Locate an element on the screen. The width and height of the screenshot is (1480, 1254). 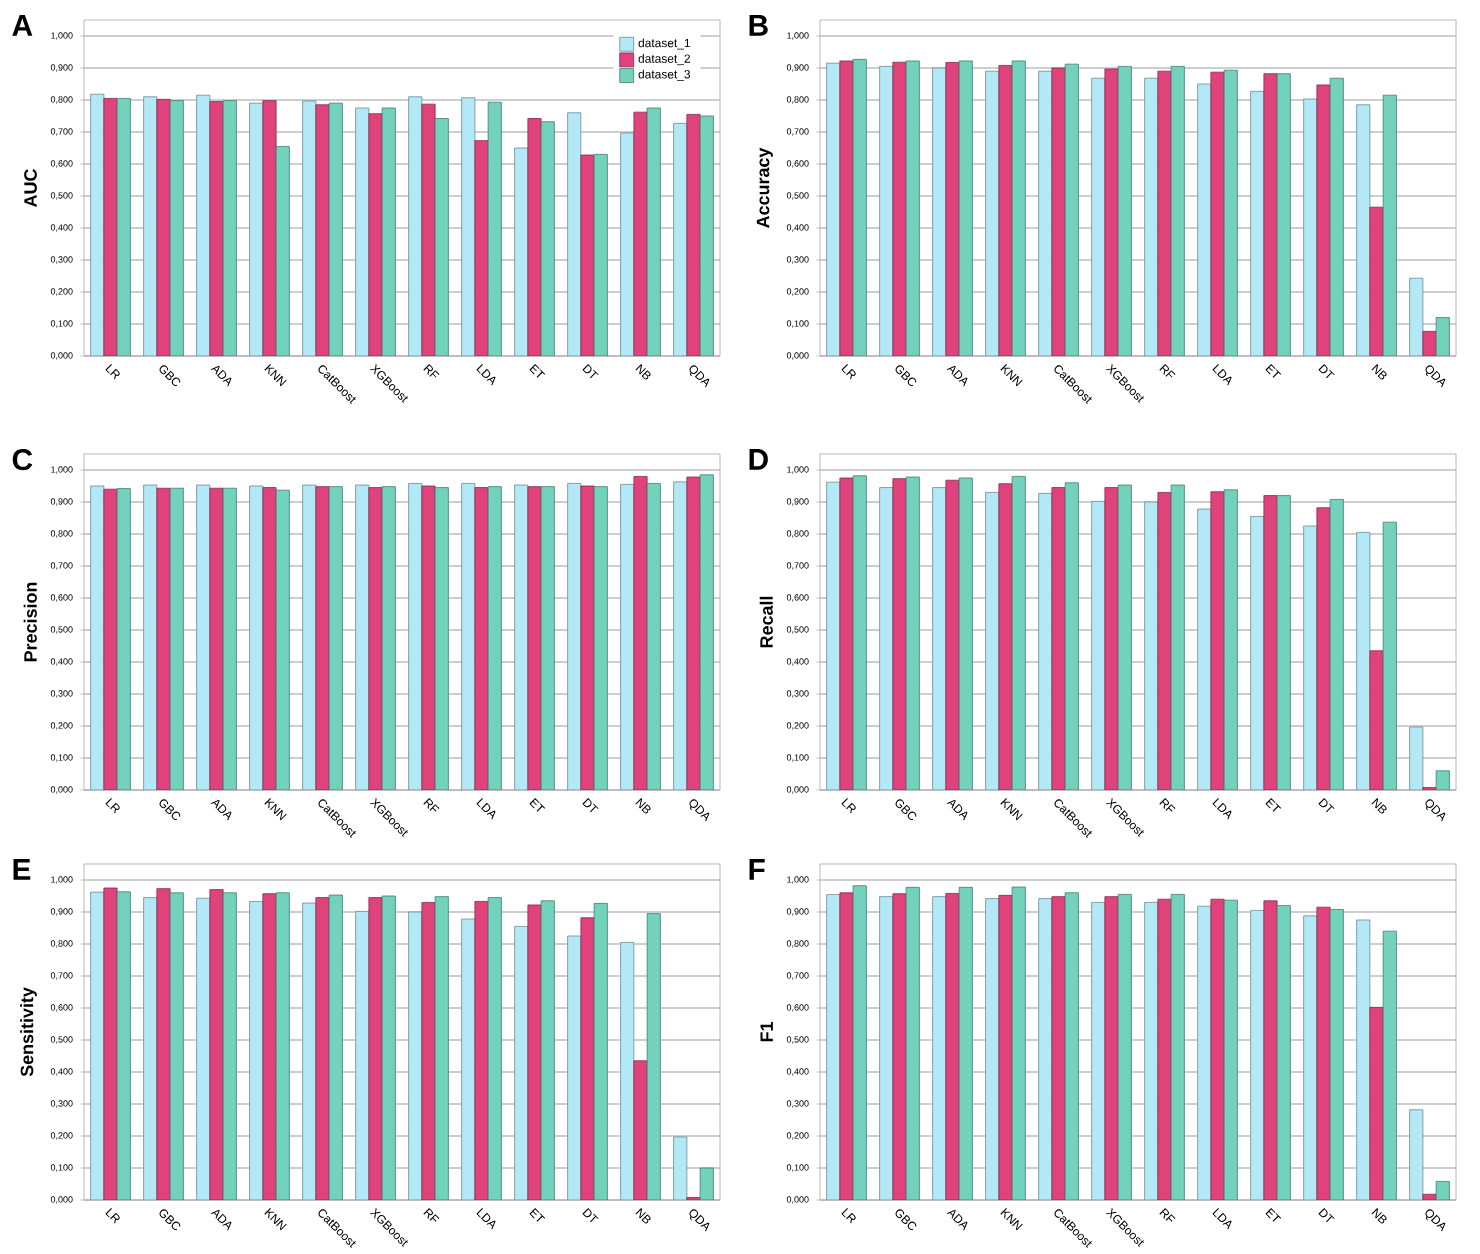
y-axis-title: Recall is located at coordinates (766, 622).